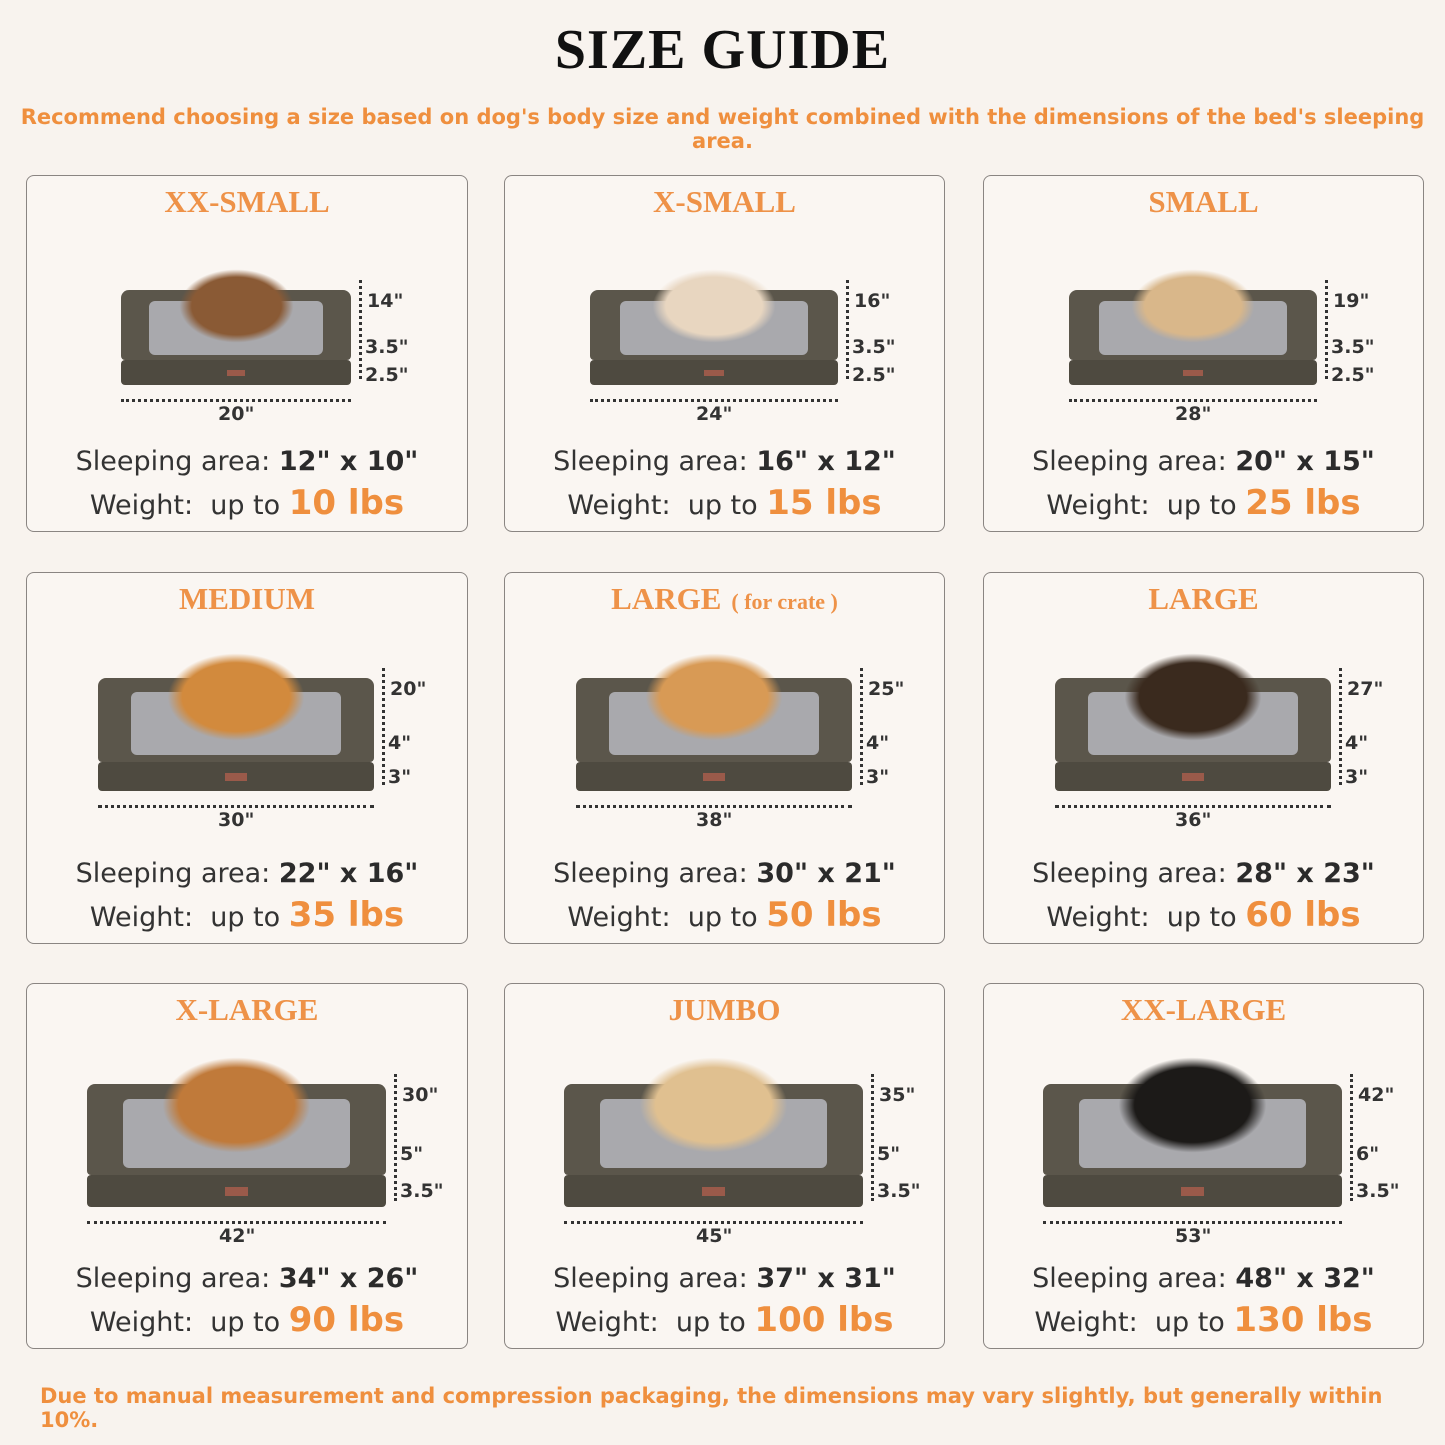 This screenshot has height=1445, width=1445. I want to click on size-label: SMALL, so click(1203, 201).